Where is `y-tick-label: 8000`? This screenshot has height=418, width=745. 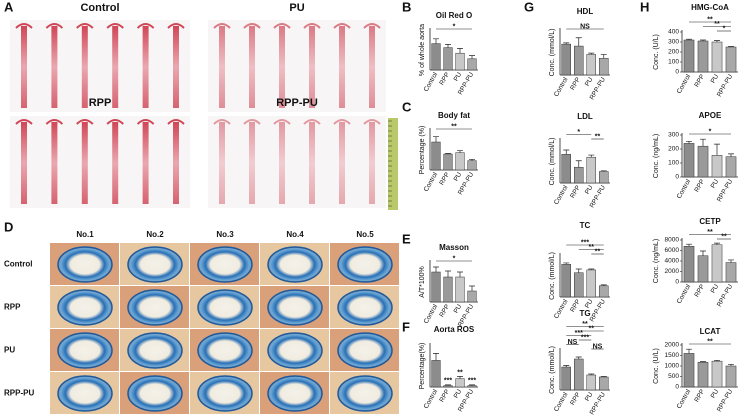 y-tick-label: 8000 is located at coordinates (672, 240).